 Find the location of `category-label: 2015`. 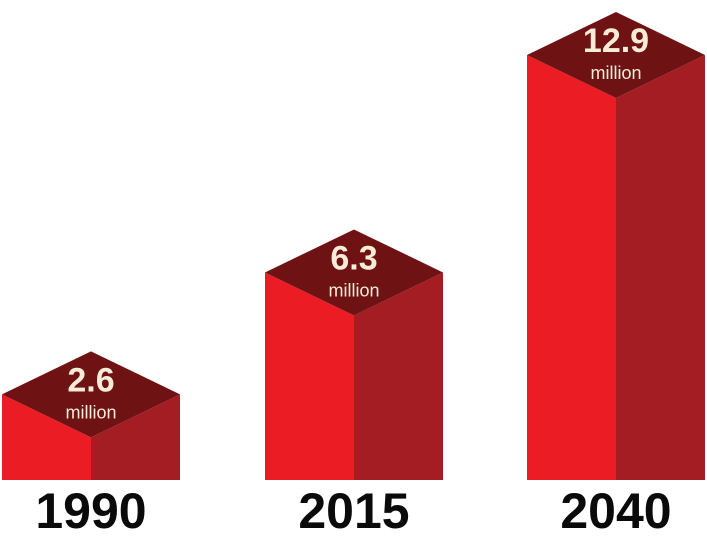

category-label: 2015 is located at coordinates (353, 511).